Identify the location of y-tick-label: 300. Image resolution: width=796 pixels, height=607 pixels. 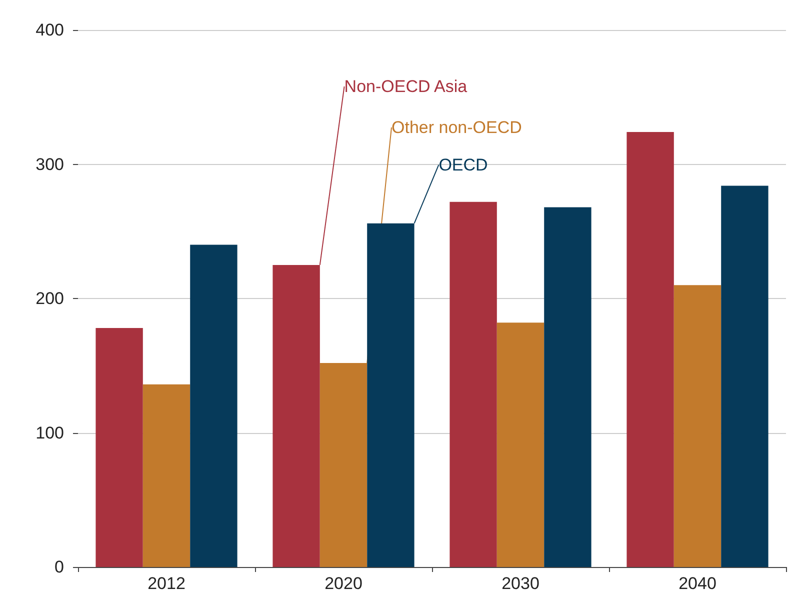
(50, 164).